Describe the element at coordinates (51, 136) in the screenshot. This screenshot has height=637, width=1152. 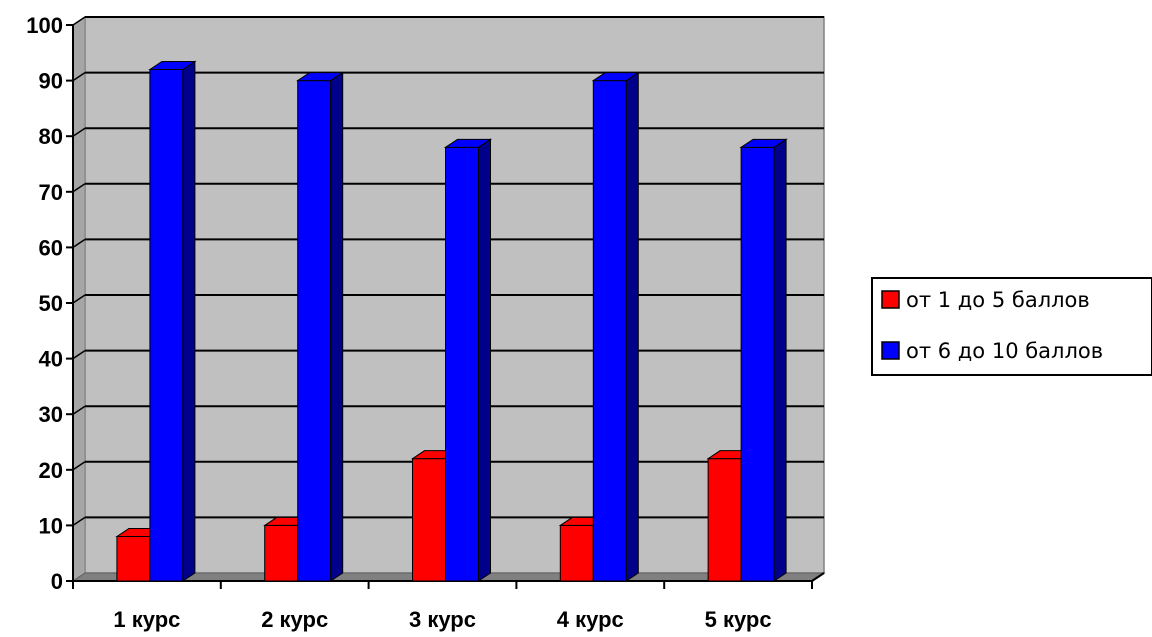
I see `y-tick-label: 80` at that location.